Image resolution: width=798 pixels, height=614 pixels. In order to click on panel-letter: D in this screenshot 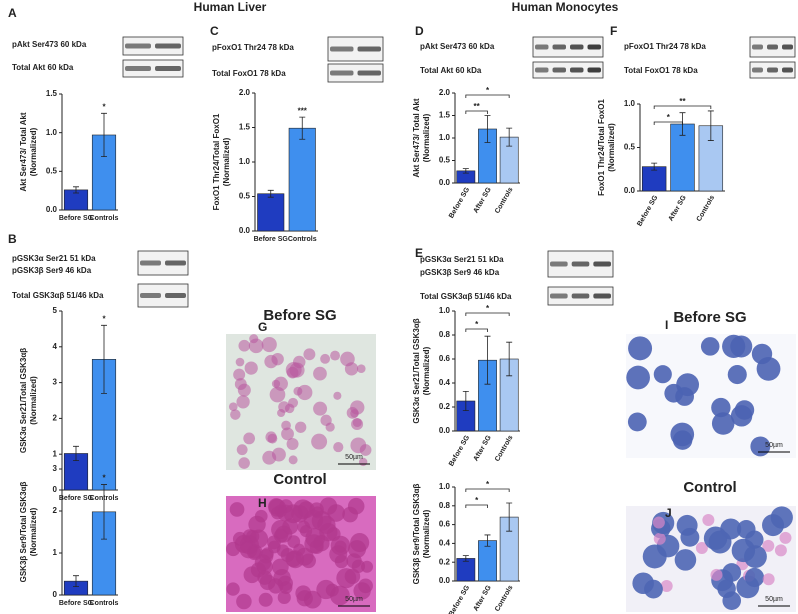, I will do `click(419, 31)`.